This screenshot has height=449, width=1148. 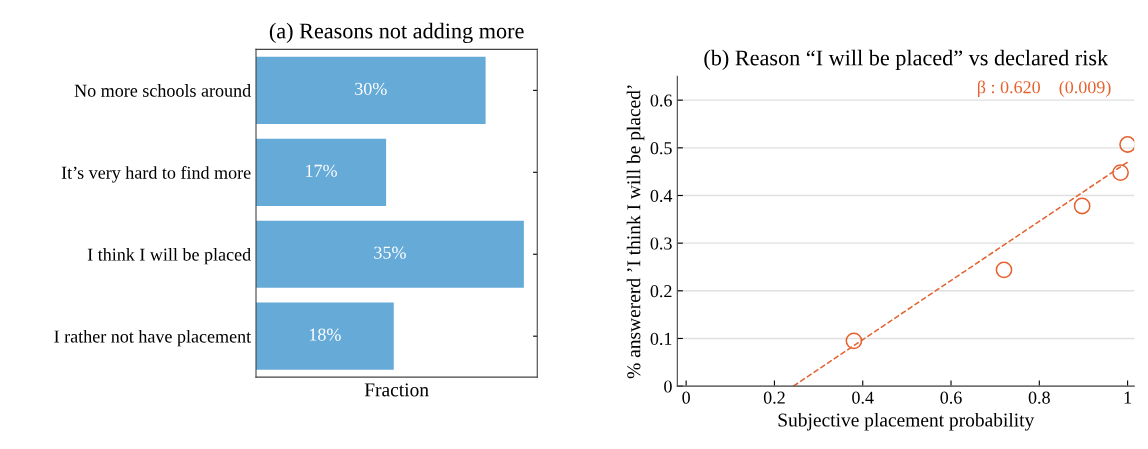 I want to click on data-label: 30%, so click(x=371, y=88).